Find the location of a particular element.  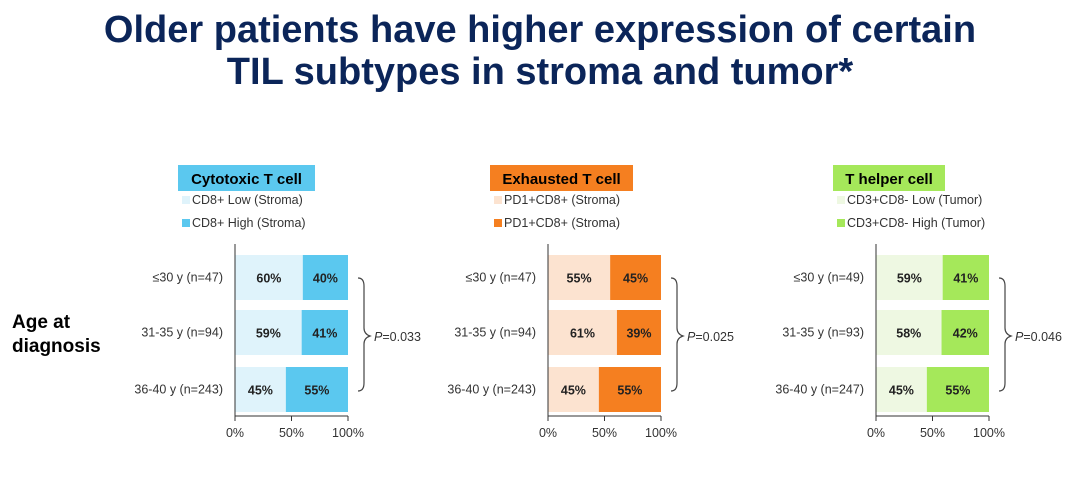

data-label: 39% is located at coordinates (638, 334).